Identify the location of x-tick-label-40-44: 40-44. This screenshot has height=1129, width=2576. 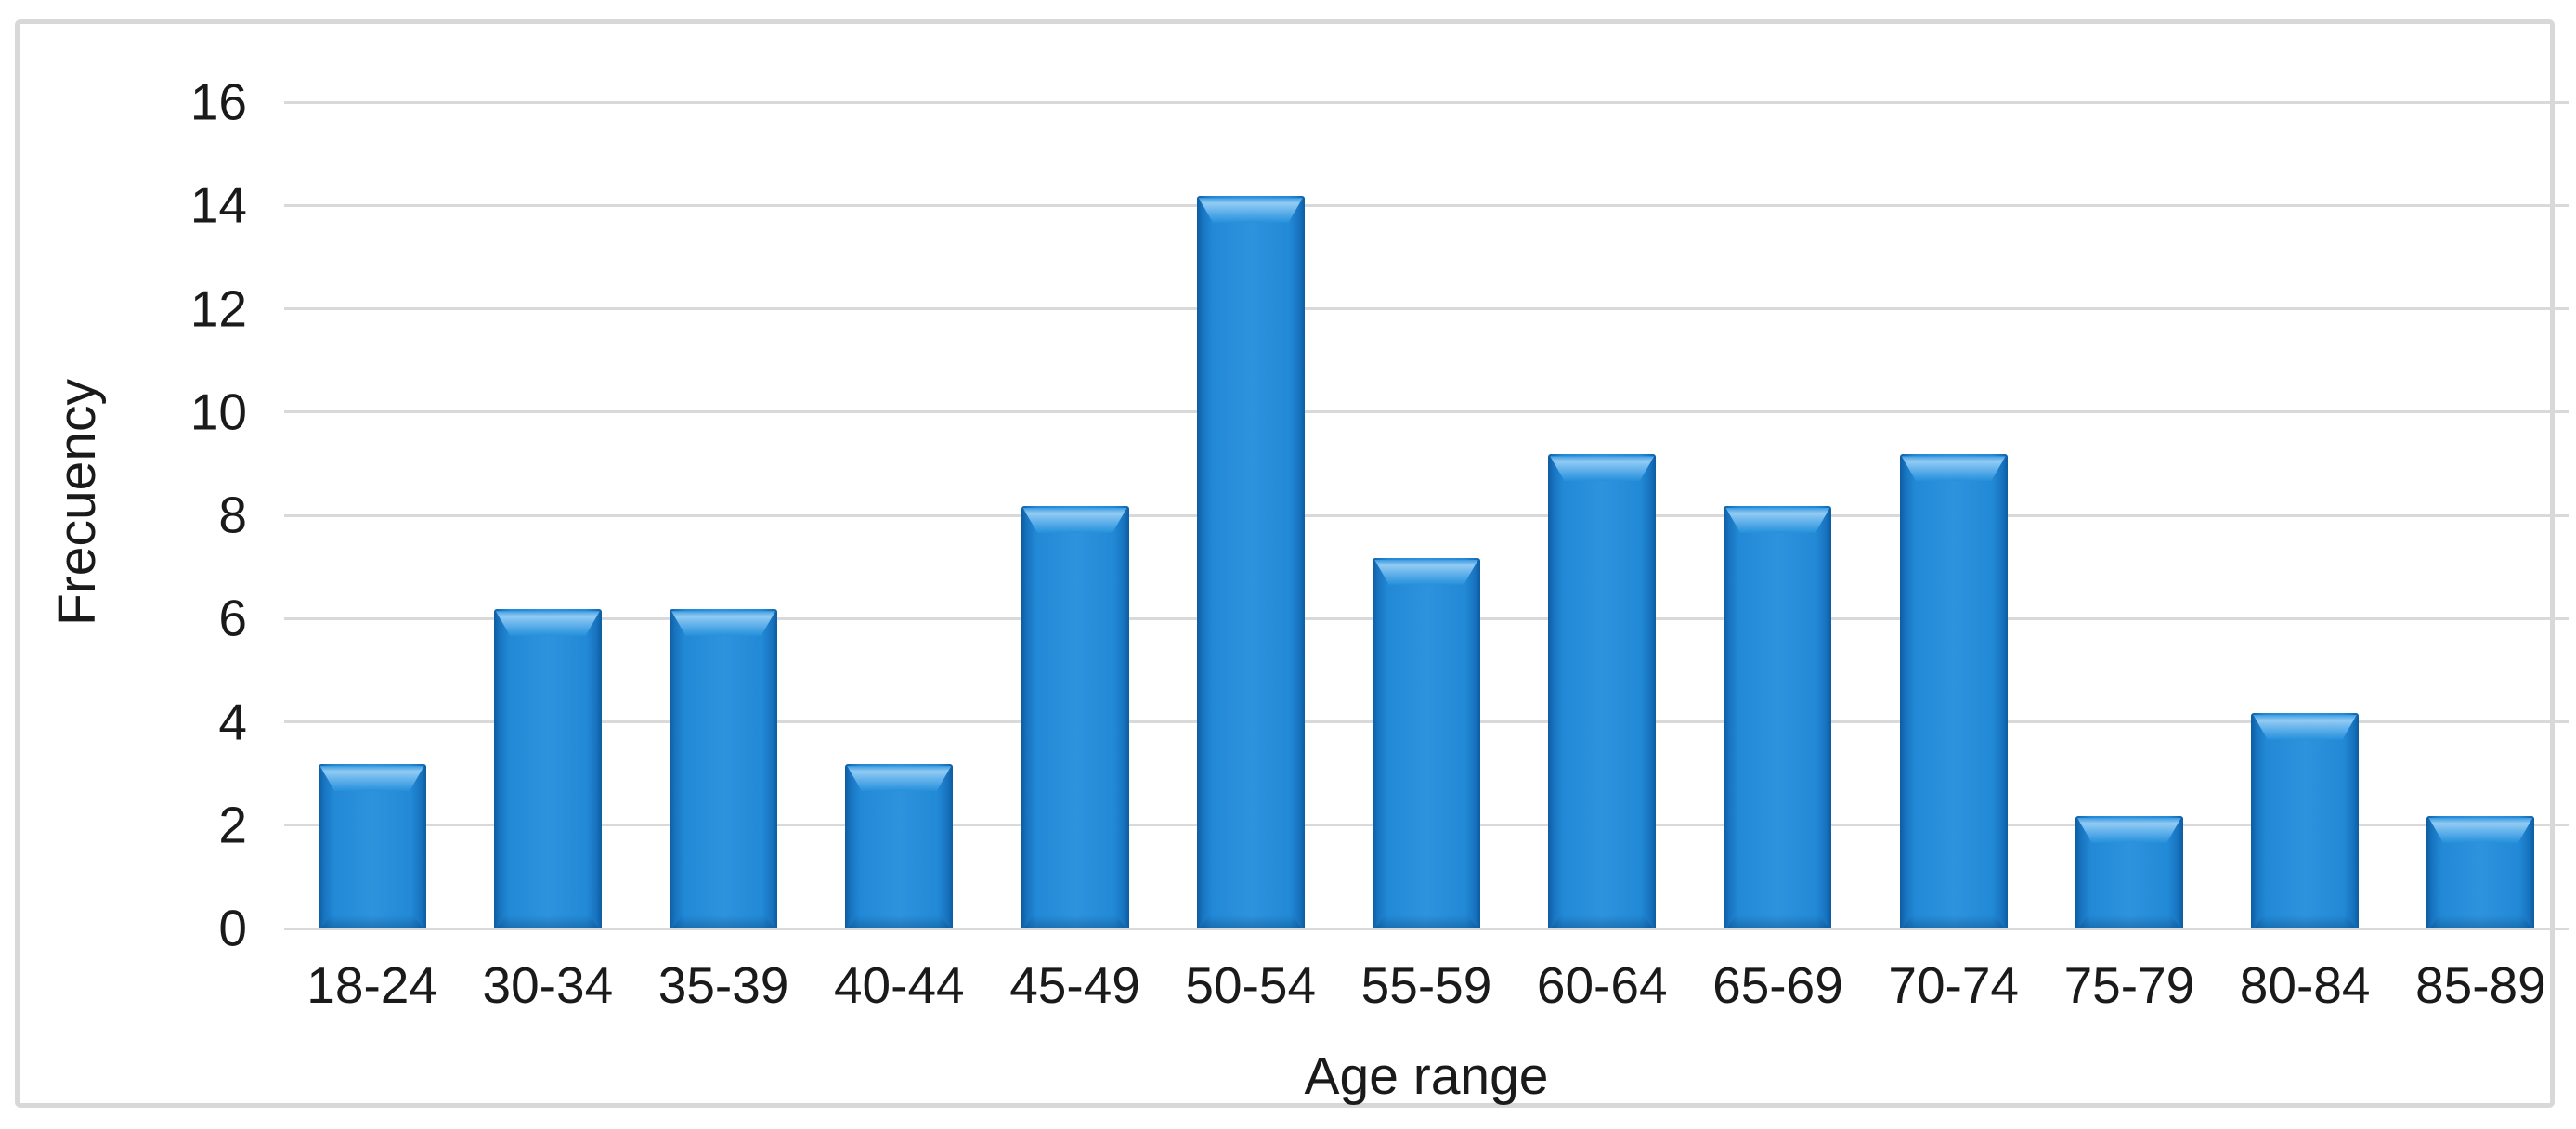
(899, 985).